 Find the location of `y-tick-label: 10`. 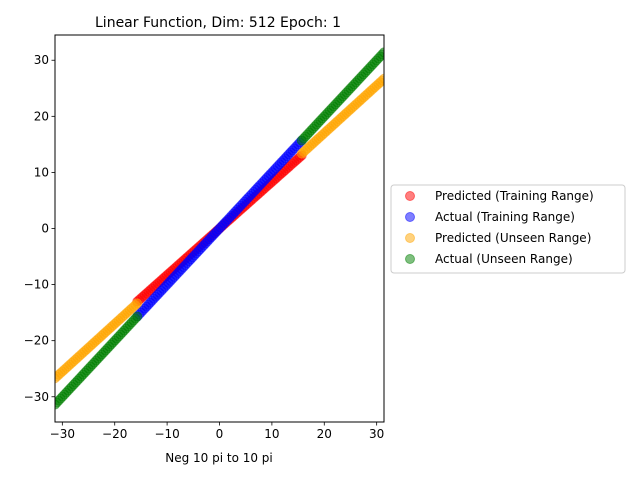

y-tick-label: 10 is located at coordinates (41, 172).